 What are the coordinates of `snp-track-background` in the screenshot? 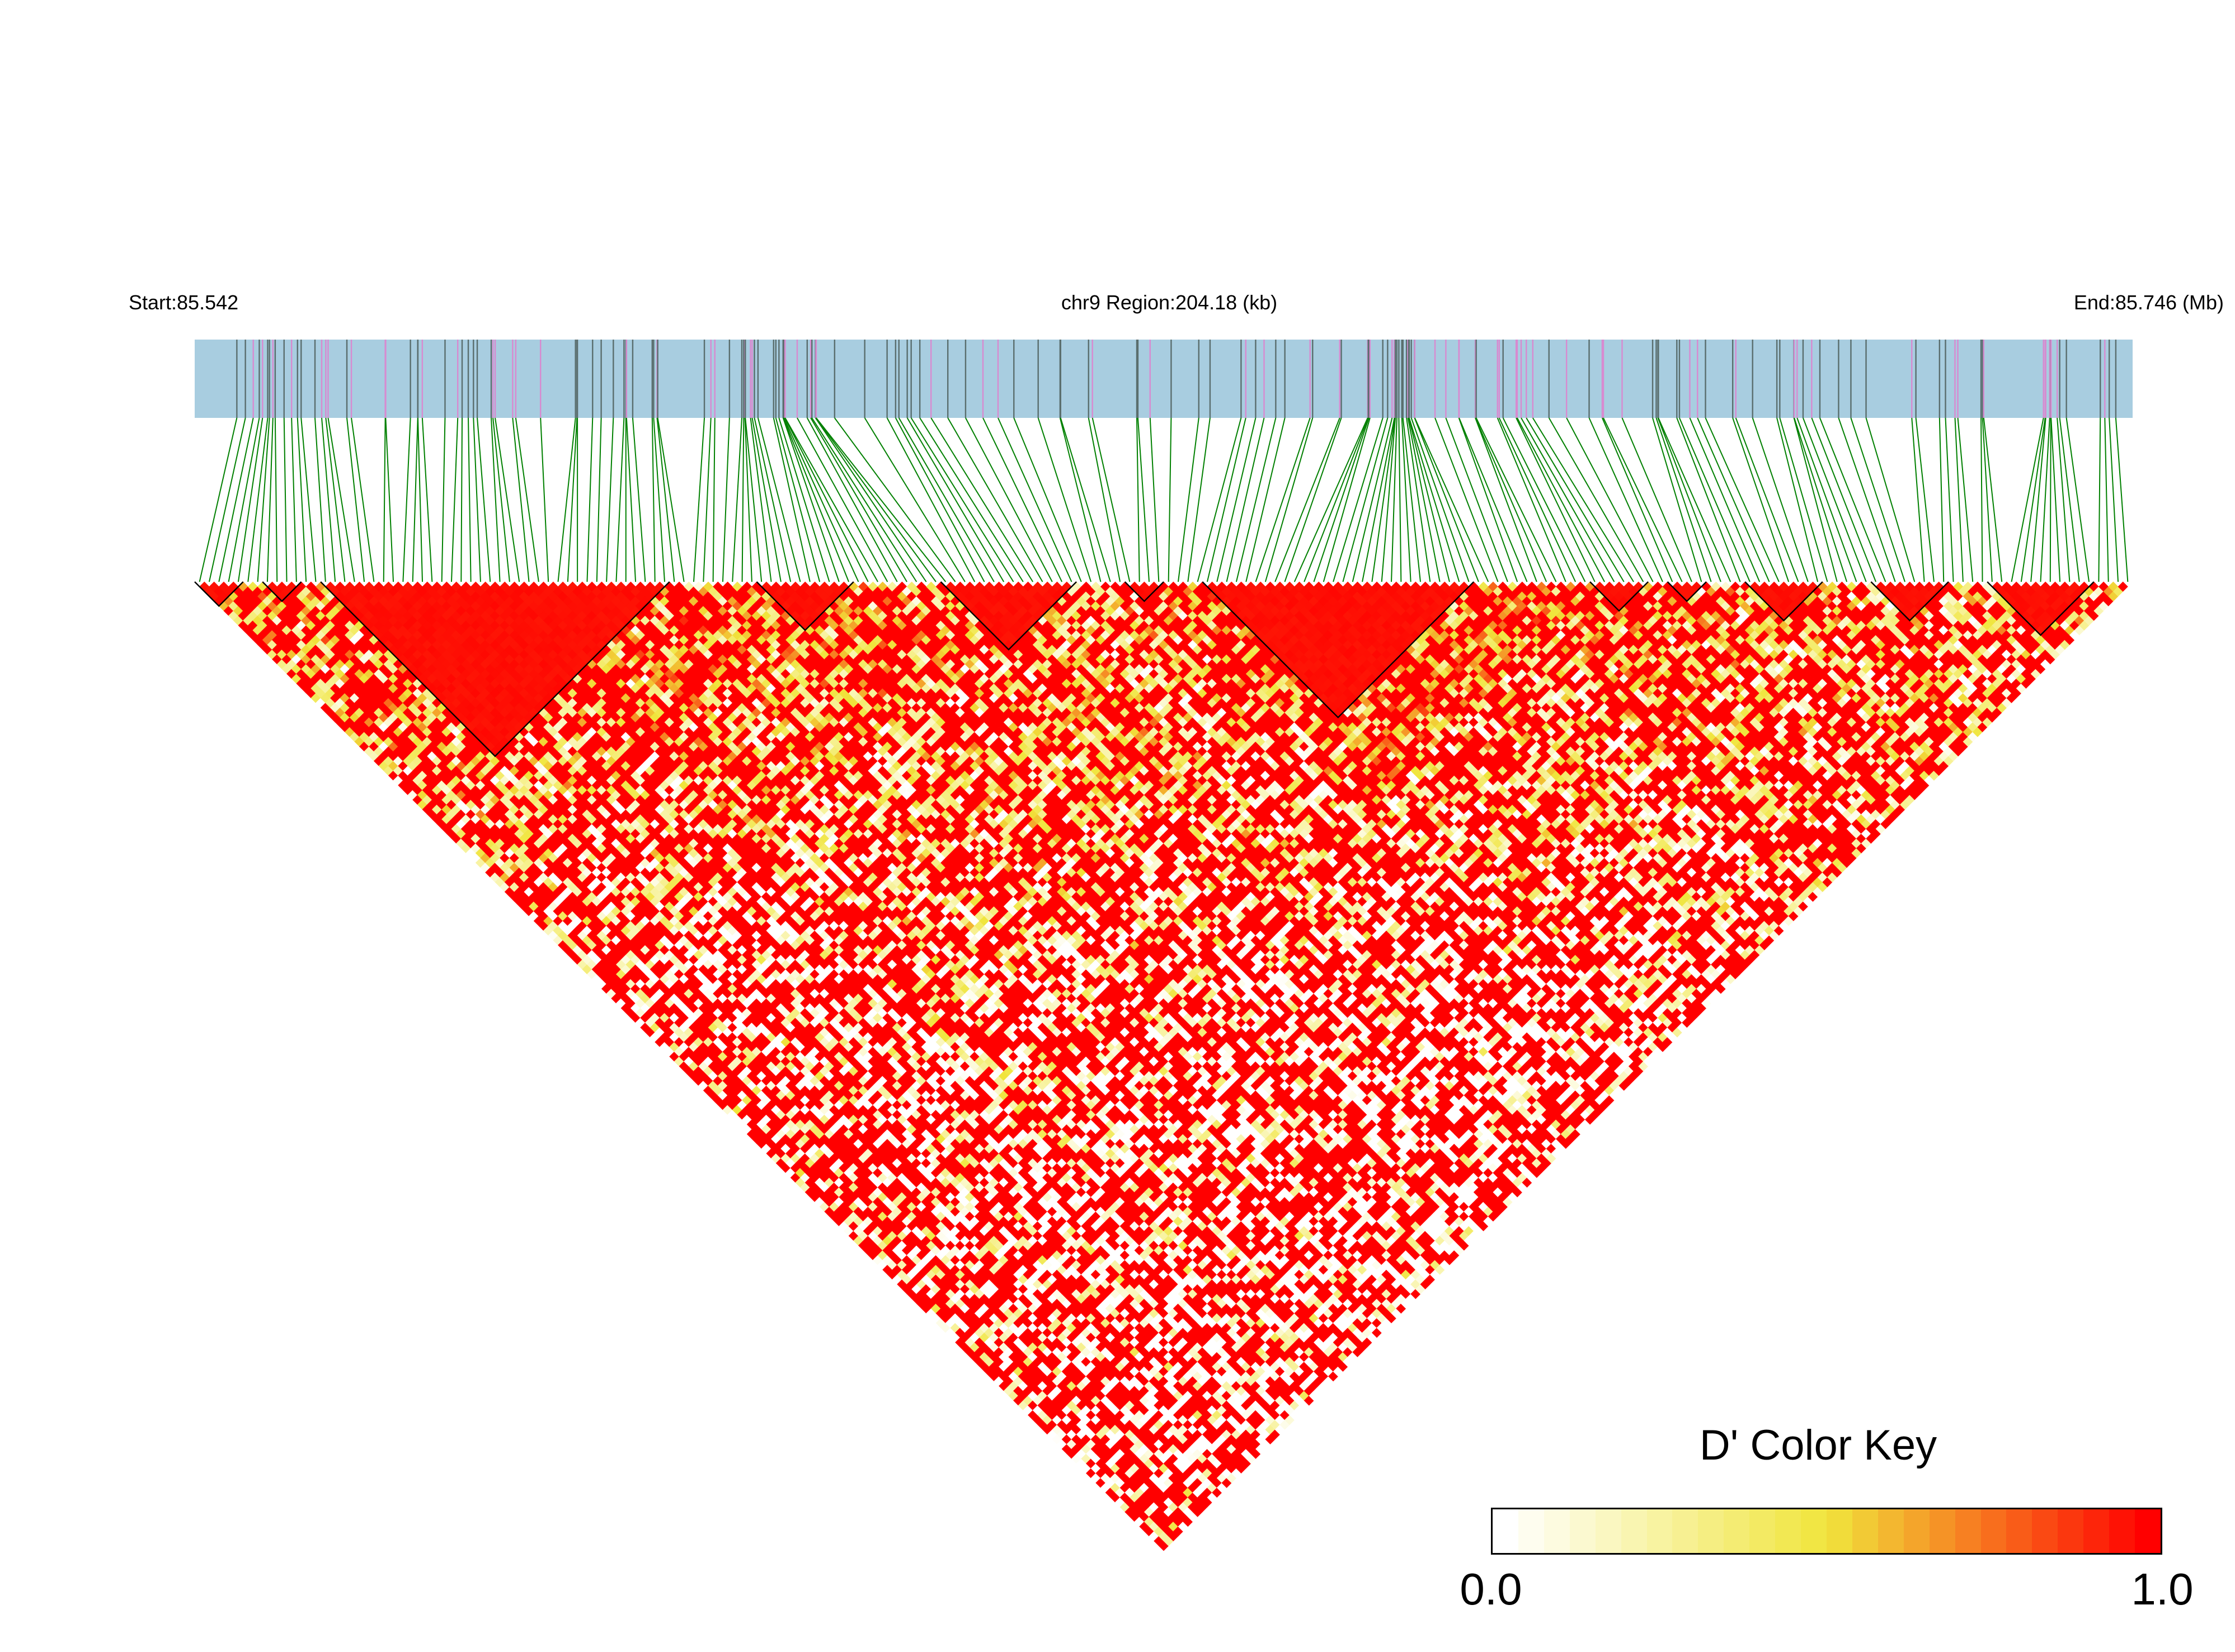 It's located at (1164, 379).